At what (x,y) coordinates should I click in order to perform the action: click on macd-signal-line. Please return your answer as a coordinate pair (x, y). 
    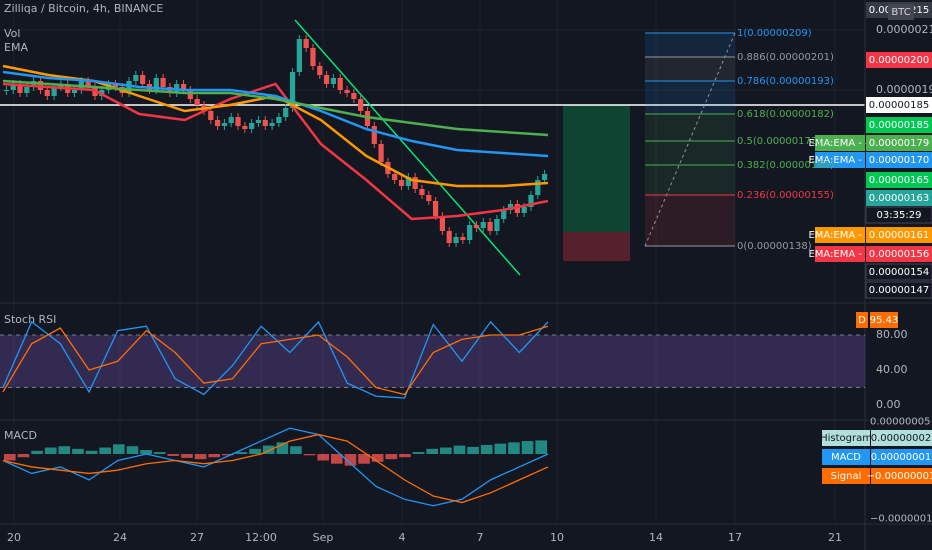
    Looking at the image, I should click on (275, 468).